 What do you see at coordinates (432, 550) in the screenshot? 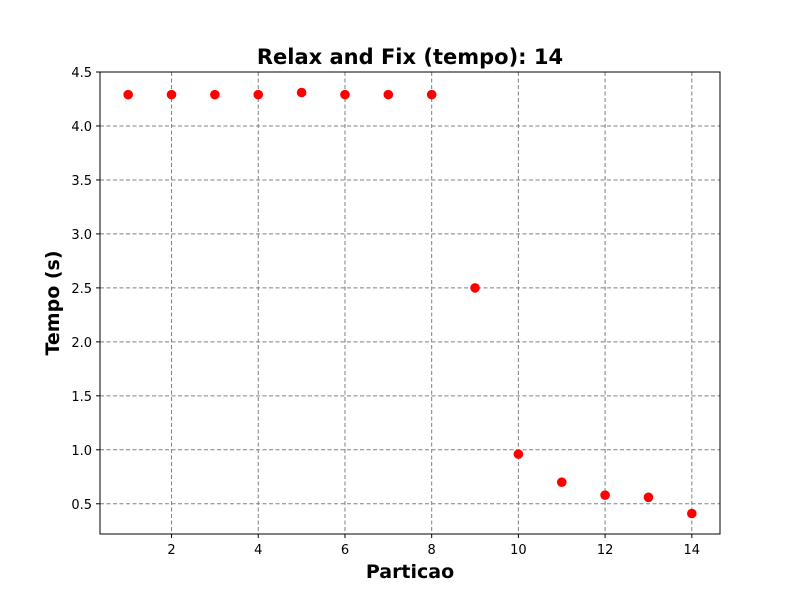
I see `x-tick-label: 8` at bounding box center [432, 550].